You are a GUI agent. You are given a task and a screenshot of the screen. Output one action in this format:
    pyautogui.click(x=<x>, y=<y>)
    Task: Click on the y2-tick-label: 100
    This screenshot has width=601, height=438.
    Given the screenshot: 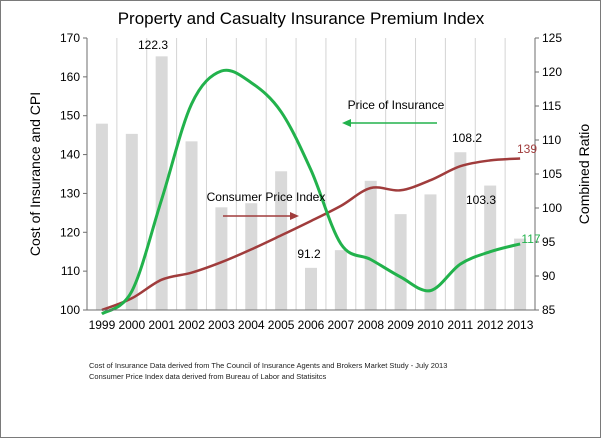 What is the action you would take?
    pyautogui.click(x=552, y=208)
    